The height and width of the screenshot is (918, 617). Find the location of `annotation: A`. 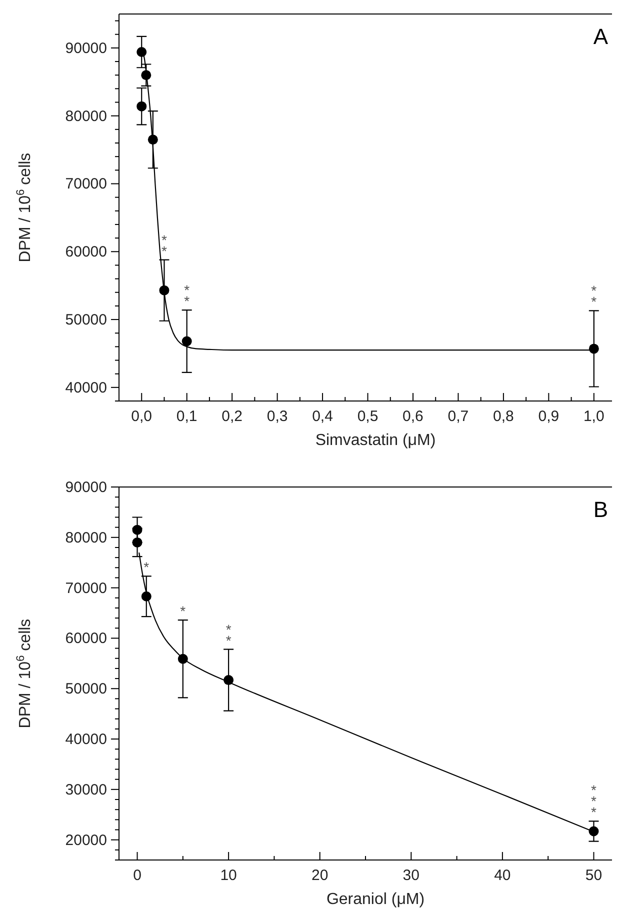

annotation: A is located at coordinates (600, 36).